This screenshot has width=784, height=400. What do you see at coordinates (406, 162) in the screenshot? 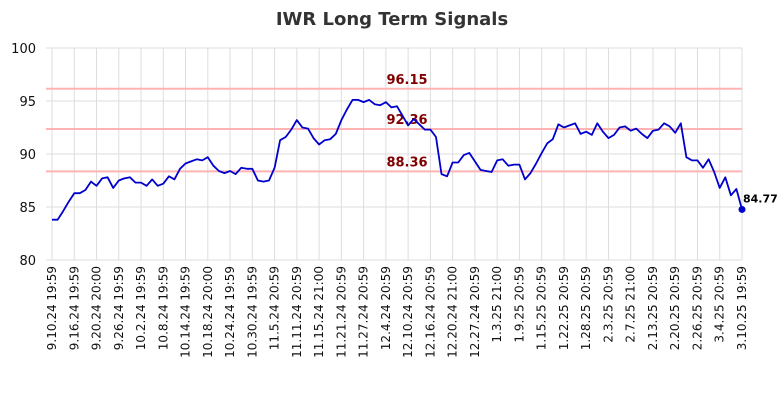
I see `signal-level-label: 88.36` at bounding box center [406, 162].